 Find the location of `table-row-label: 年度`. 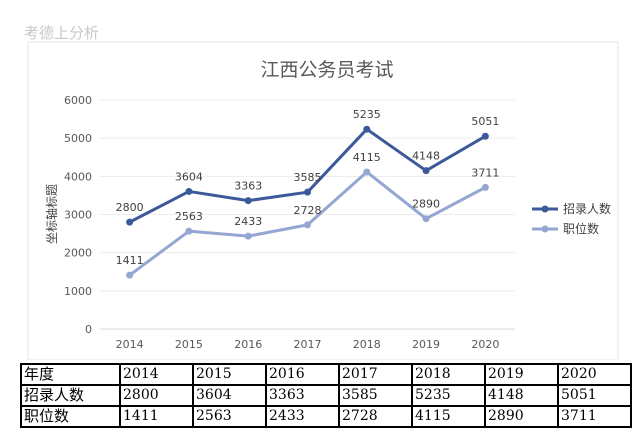

table-row-label: 年度 is located at coordinates (70, 374).